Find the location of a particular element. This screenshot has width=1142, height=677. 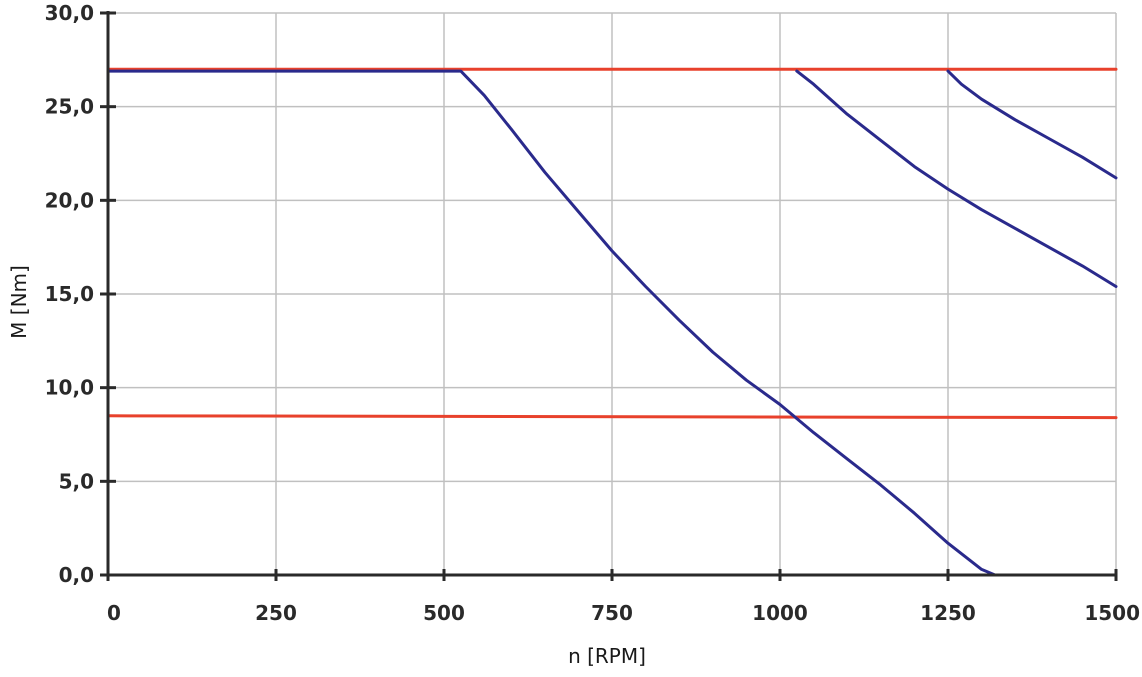

x-tick-label: 0 is located at coordinates (114, 613).